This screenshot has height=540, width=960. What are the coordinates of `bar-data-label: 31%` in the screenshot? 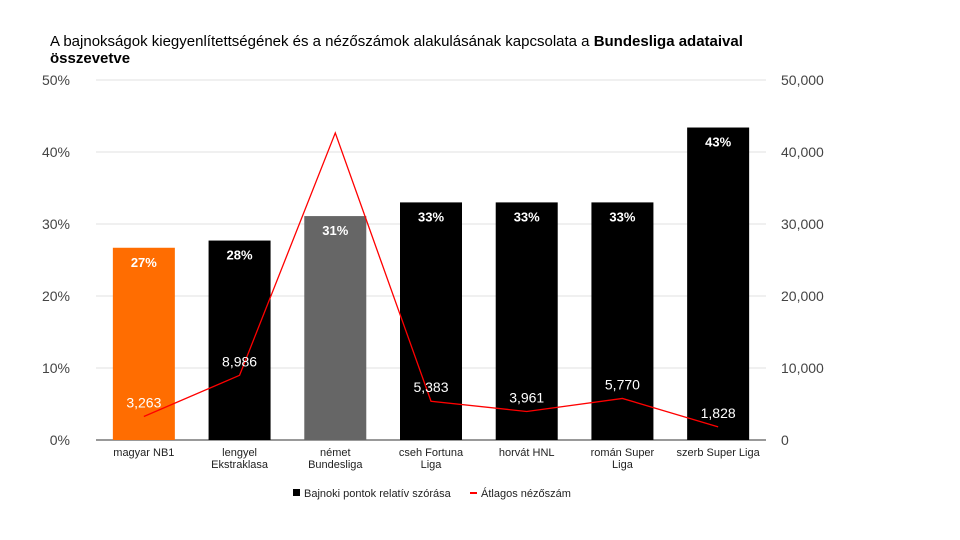 It's located at (335, 230).